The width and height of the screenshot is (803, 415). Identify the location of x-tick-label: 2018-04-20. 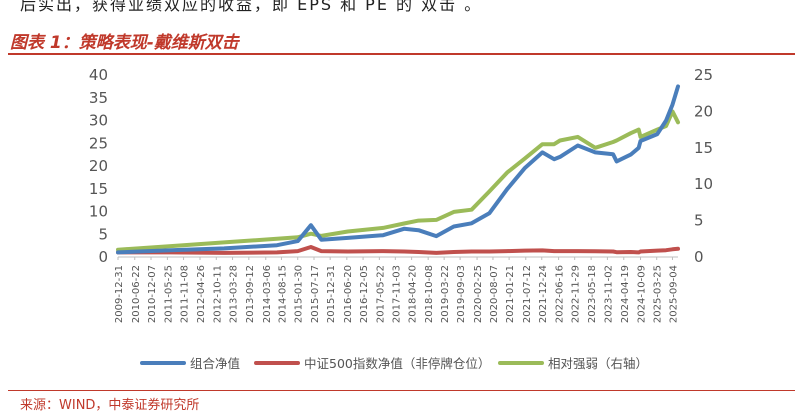
(413, 294).